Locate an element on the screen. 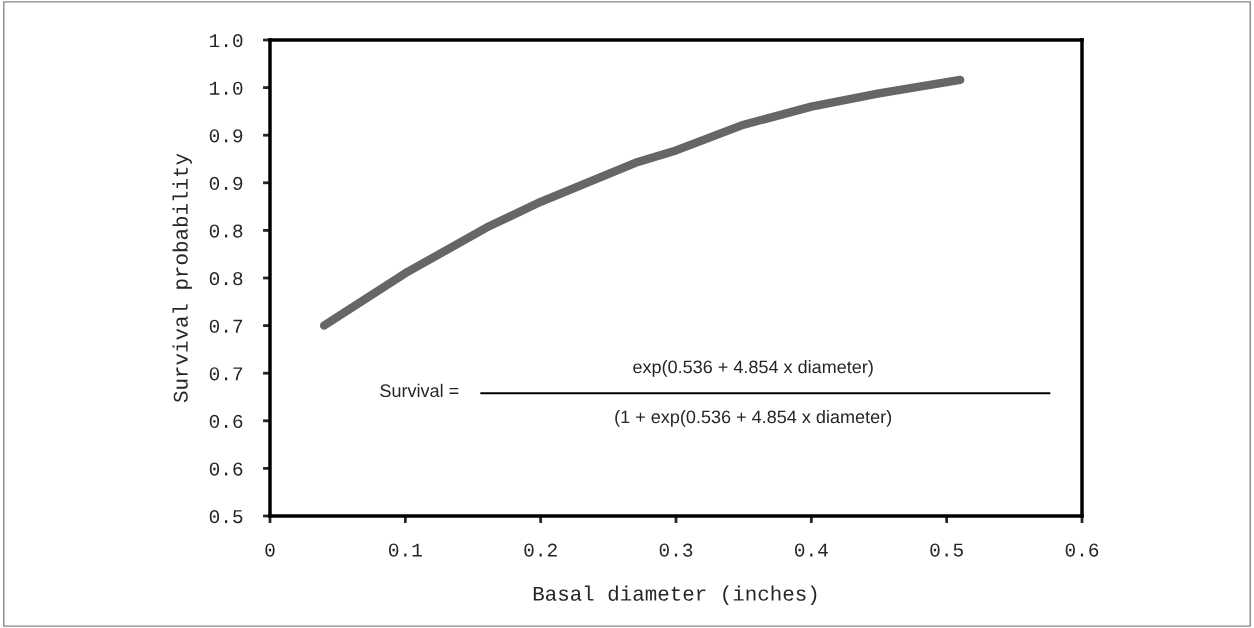  y-axis-title: Survival probability is located at coordinates (182, 278).